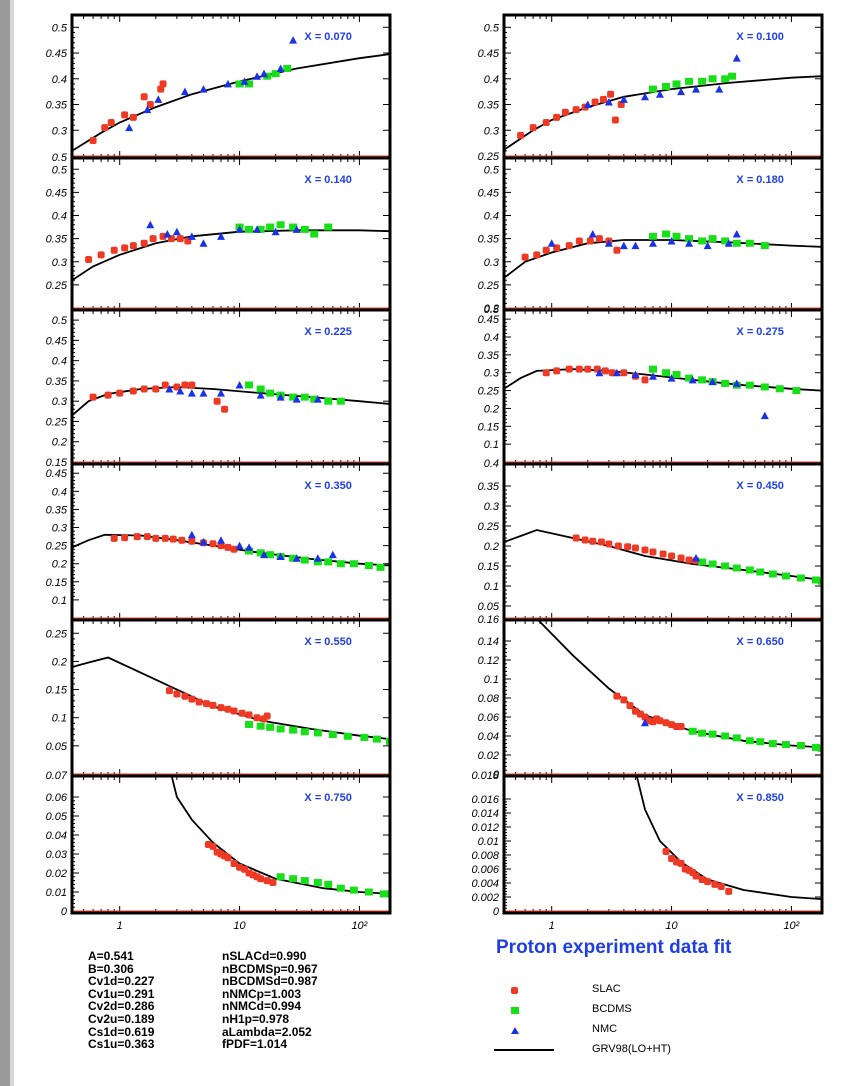  What do you see at coordinates (671, 926) in the screenshot?
I see `x-tick-label: 10` at bounding box center [671, 926].